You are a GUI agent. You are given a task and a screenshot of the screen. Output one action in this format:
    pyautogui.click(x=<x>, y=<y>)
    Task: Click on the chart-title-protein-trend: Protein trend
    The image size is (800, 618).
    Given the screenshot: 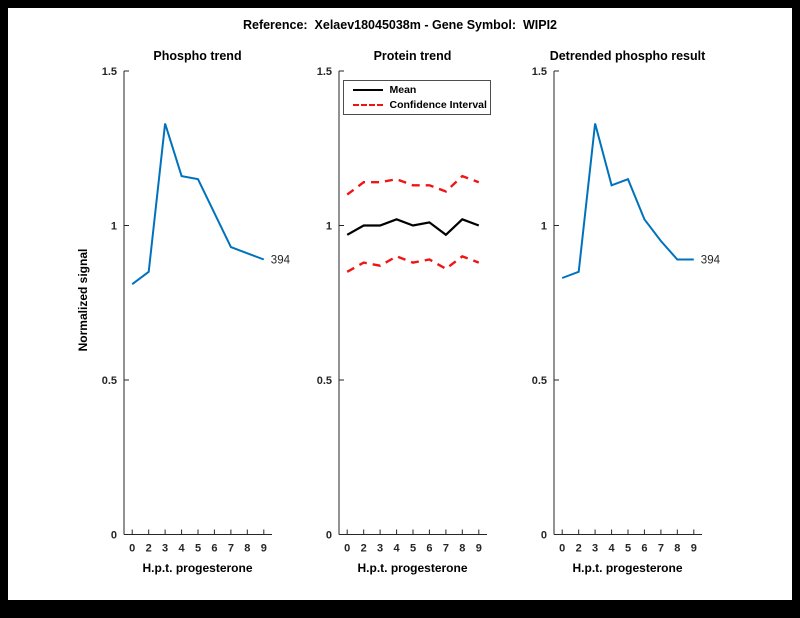 What is the action you would take?
    pyautogui.click(x=412, y=56)
    